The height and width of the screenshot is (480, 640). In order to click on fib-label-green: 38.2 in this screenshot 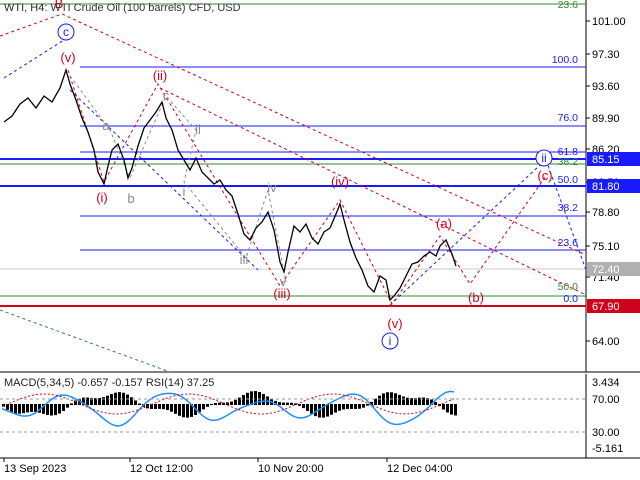, I will do `click(568, 162)`.